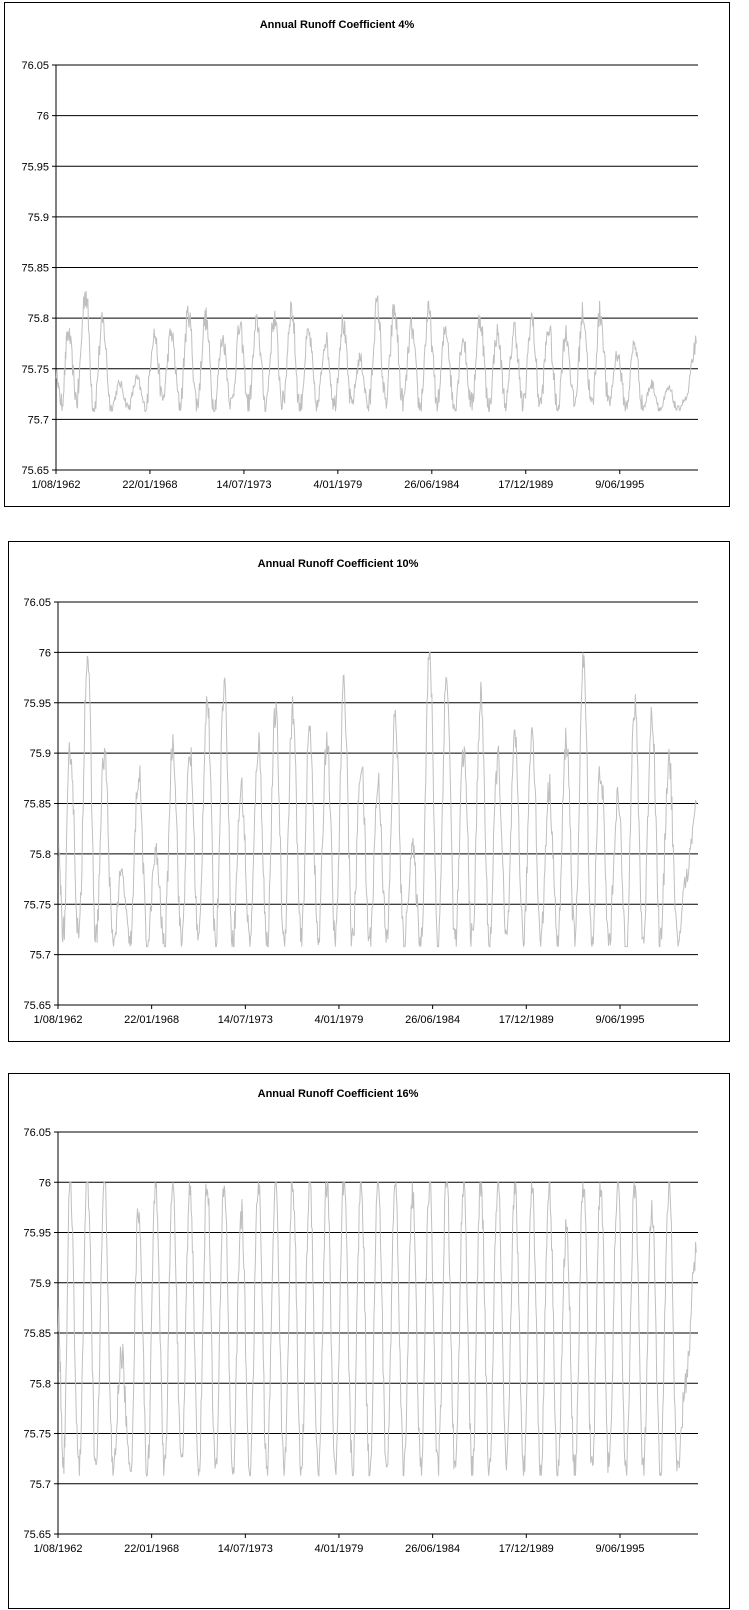 This screenshot has height=1610, width=749. Describe the element at coordinates (337, 25) in the screenshot. I see `chart-title: Annual Runoff Coefficient 4%` at that location.